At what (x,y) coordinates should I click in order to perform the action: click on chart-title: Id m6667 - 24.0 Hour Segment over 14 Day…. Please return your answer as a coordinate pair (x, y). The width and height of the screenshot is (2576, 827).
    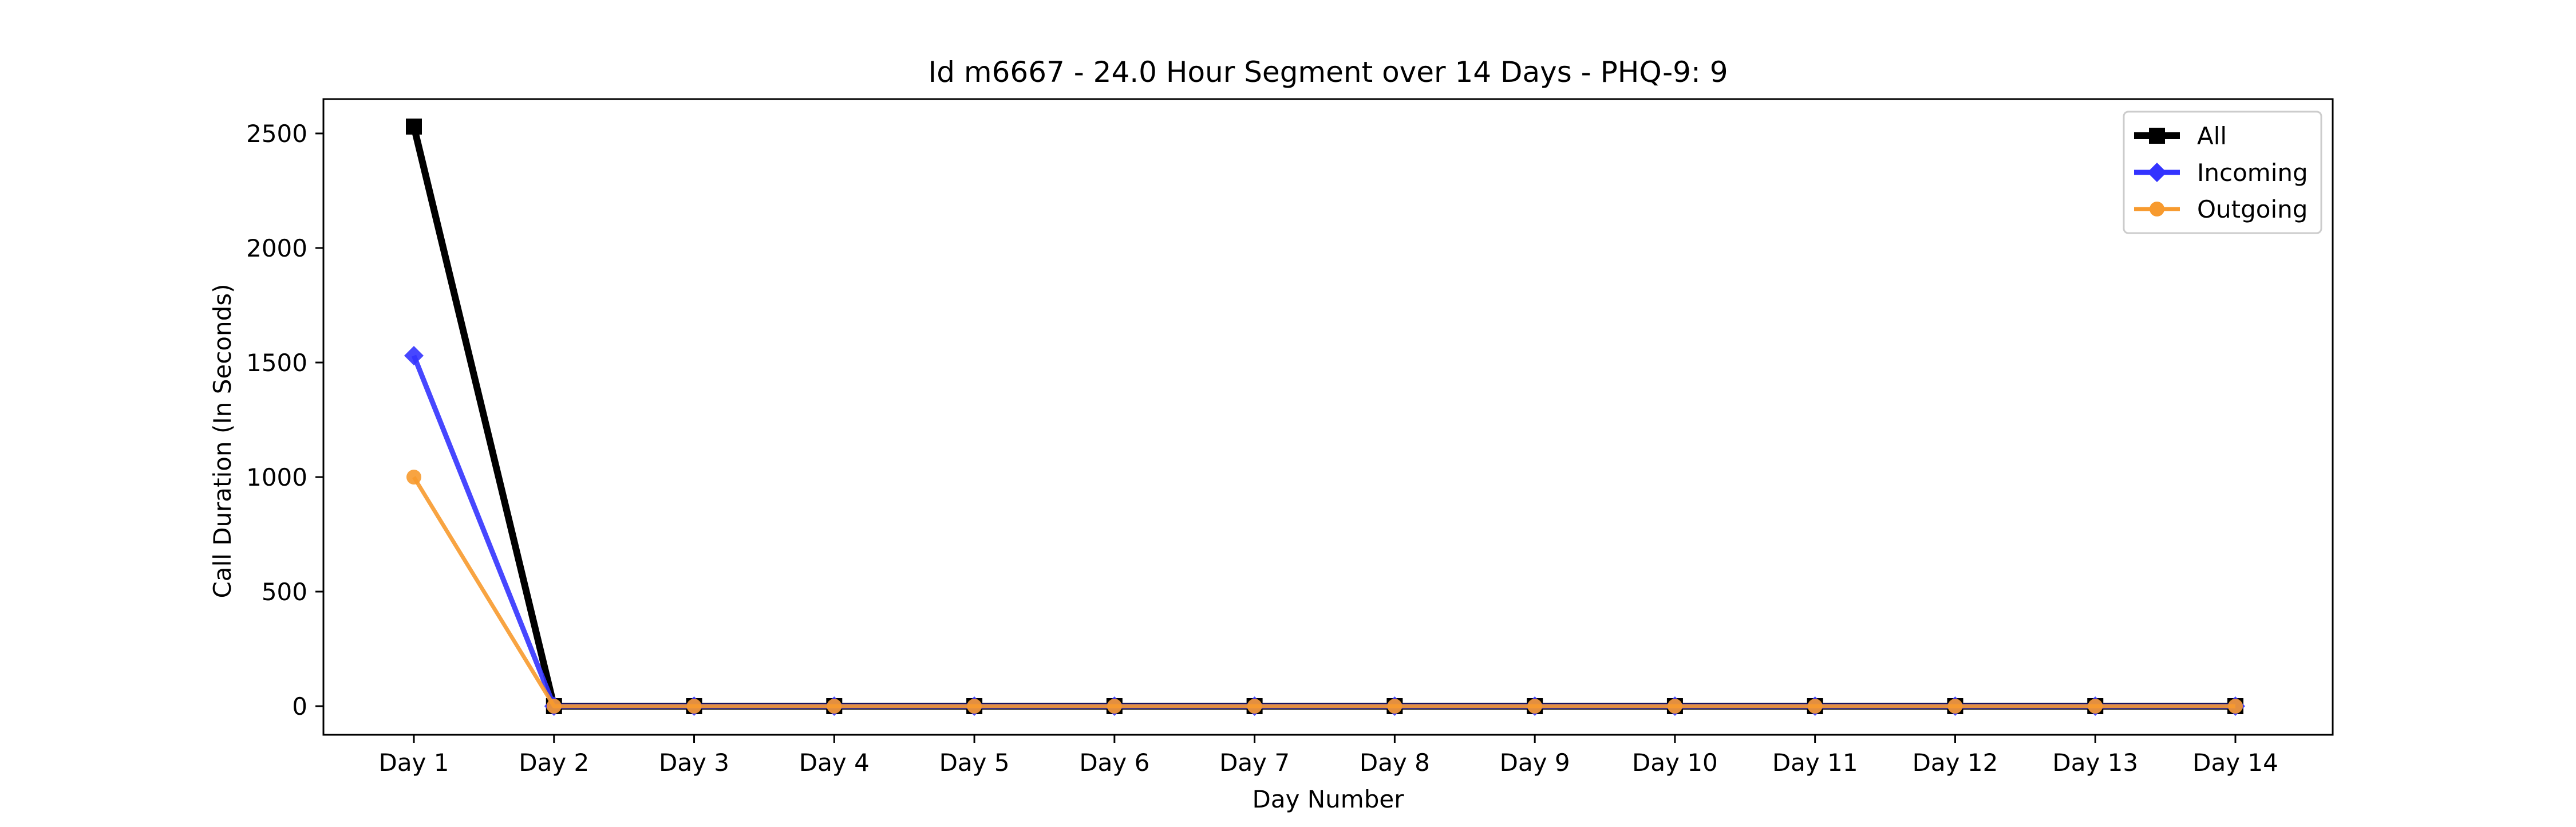
    Looking at the image, I should click on (1328, 73).